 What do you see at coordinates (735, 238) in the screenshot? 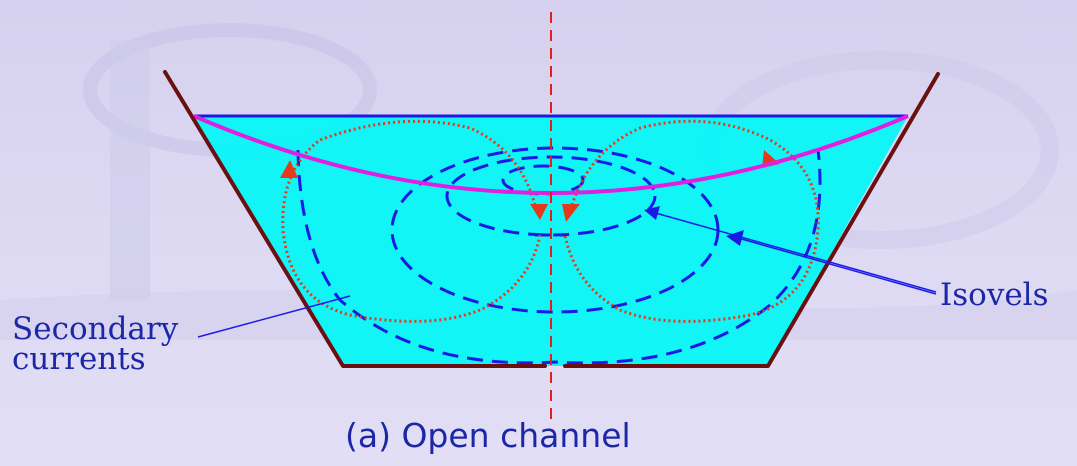
I see `isovels-leader-2-arrowhead` at bounding box center [735, 238].